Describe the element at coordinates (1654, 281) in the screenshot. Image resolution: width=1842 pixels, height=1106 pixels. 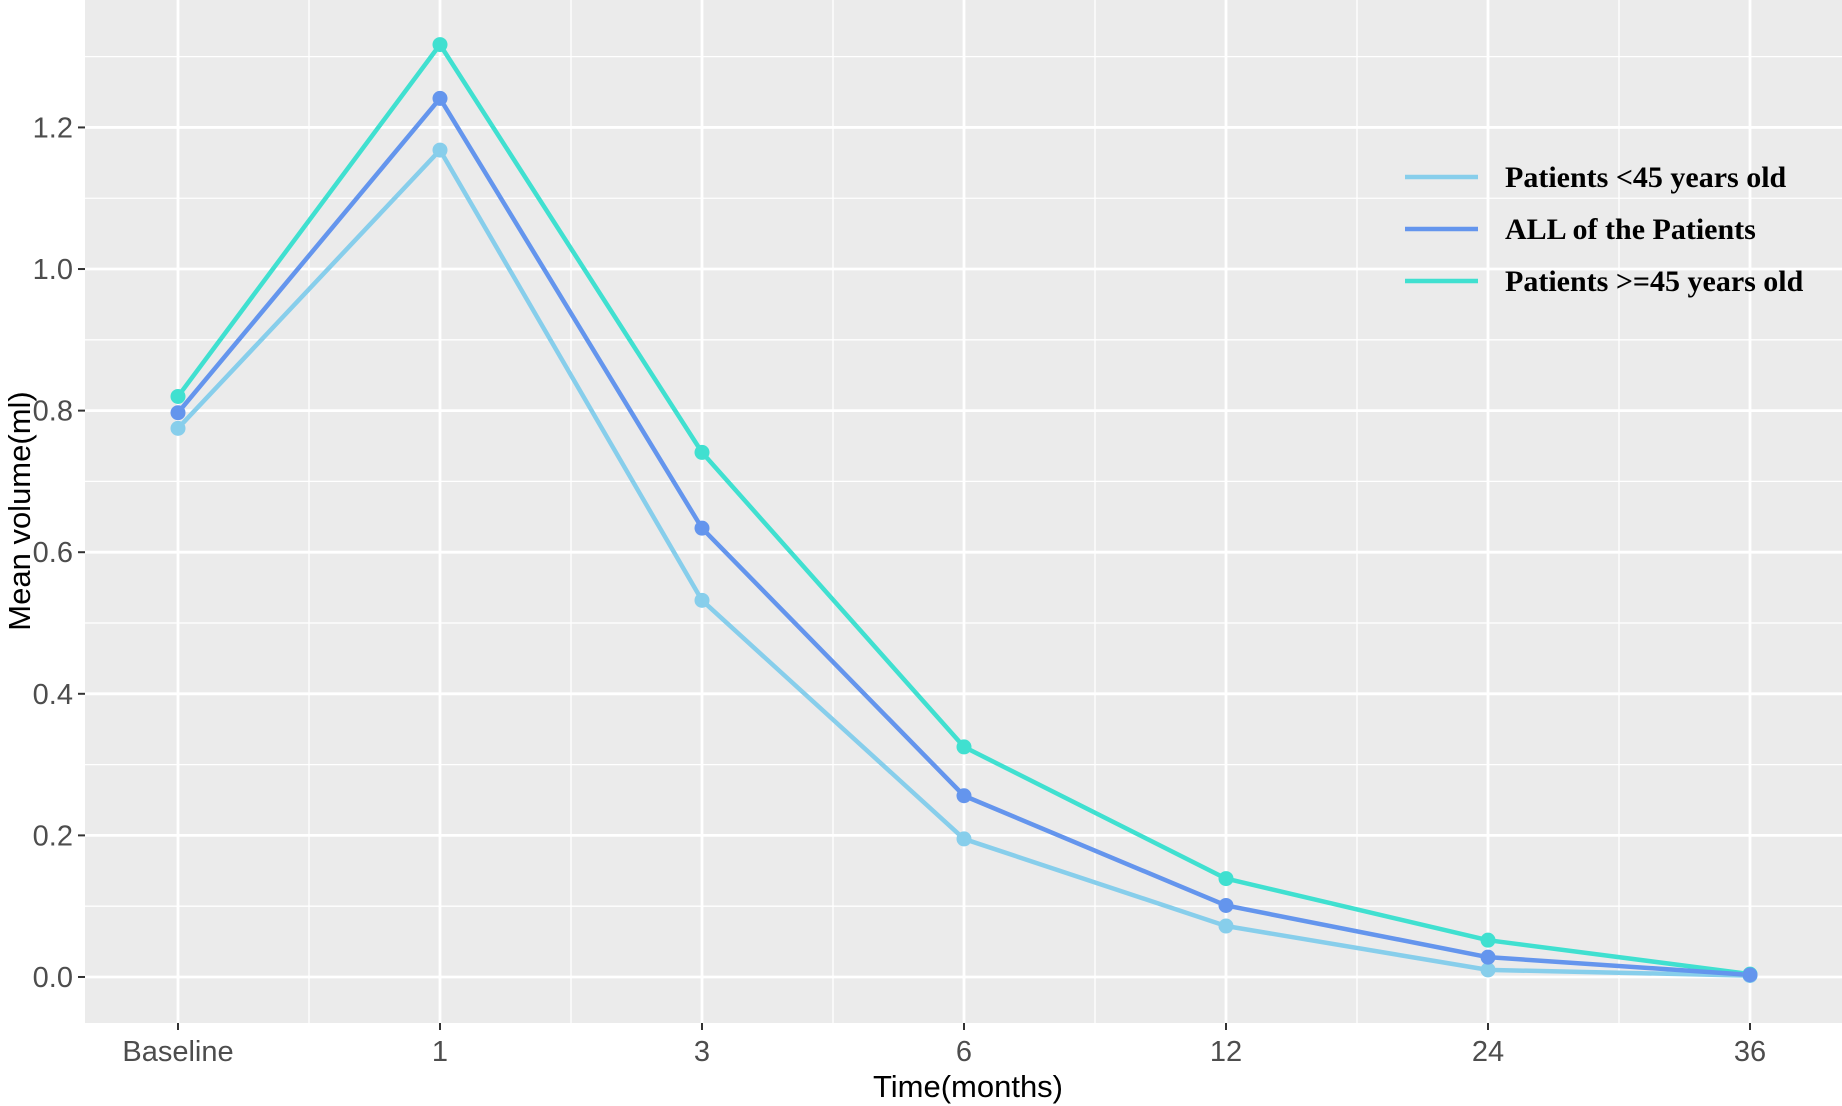
I see `legend-label: Patients >=45 years old` at that location.